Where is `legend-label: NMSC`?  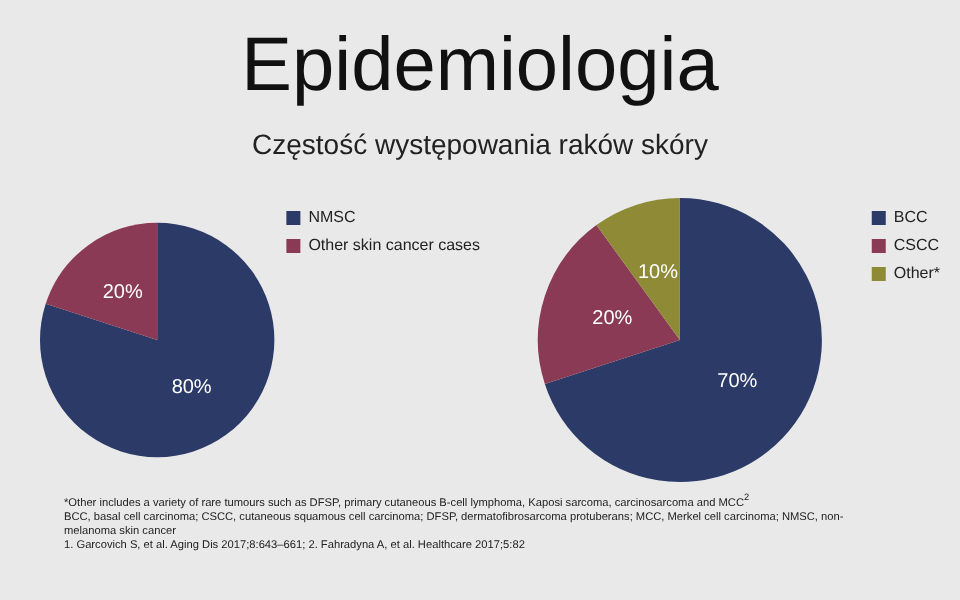
legend-label: NMSC is located at coordinates (332, 217).